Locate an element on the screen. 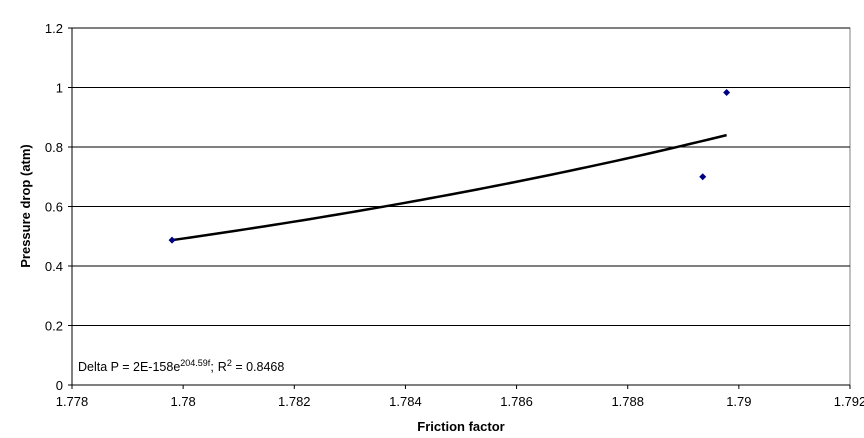 The width and height of the screenshot is (864, 438). r-squared-power: 2 is located at coordinates (229, 363).